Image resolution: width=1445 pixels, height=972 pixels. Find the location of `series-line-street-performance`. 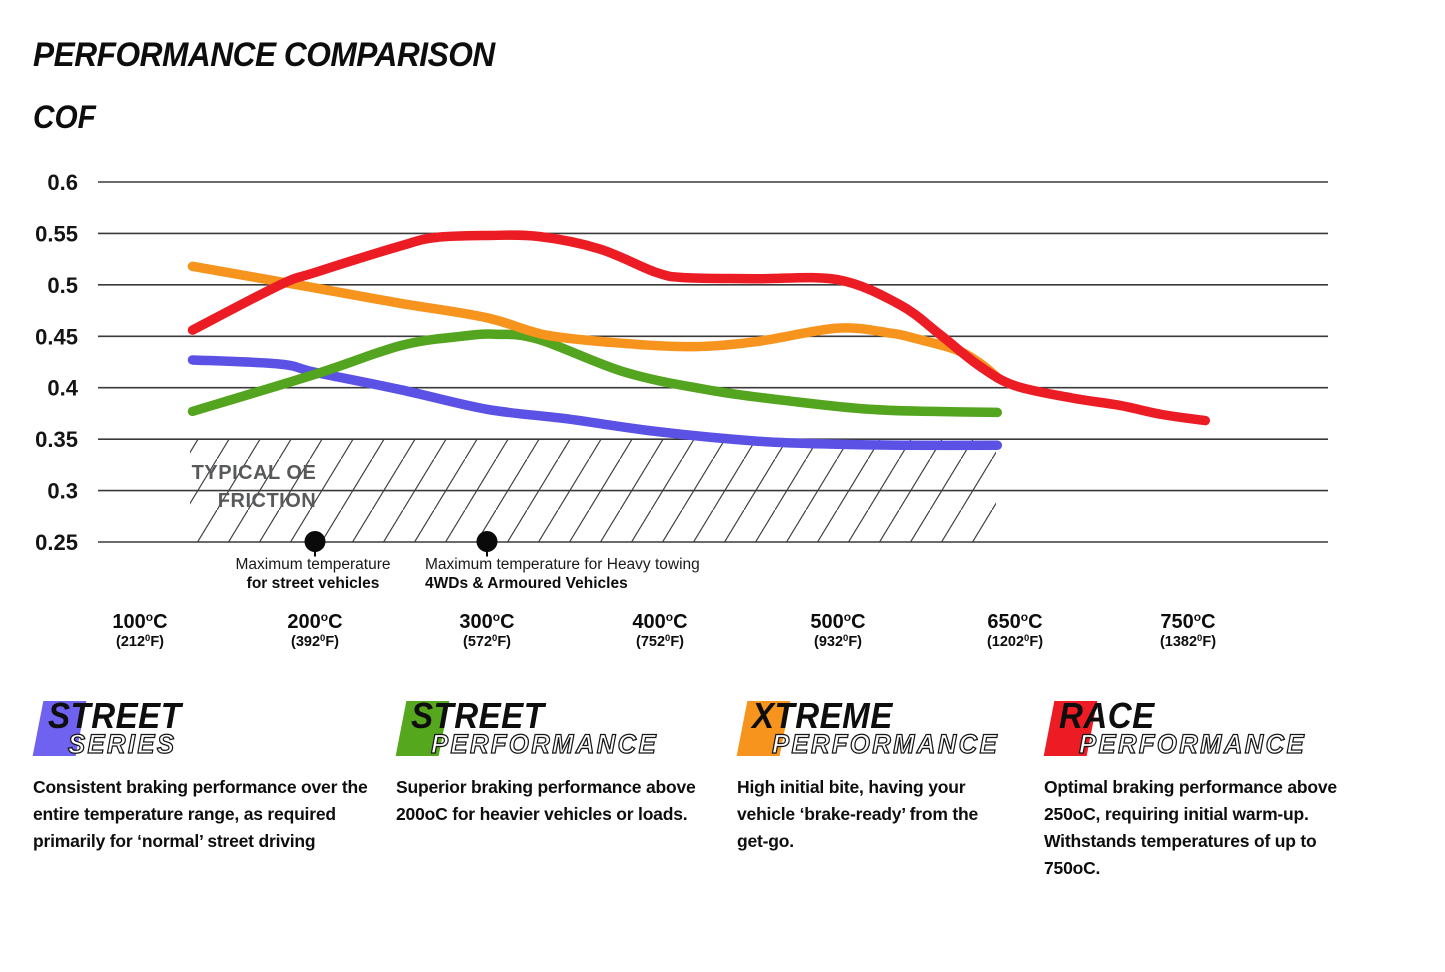

series-line-street-performance is located at coordinates (595, 373).